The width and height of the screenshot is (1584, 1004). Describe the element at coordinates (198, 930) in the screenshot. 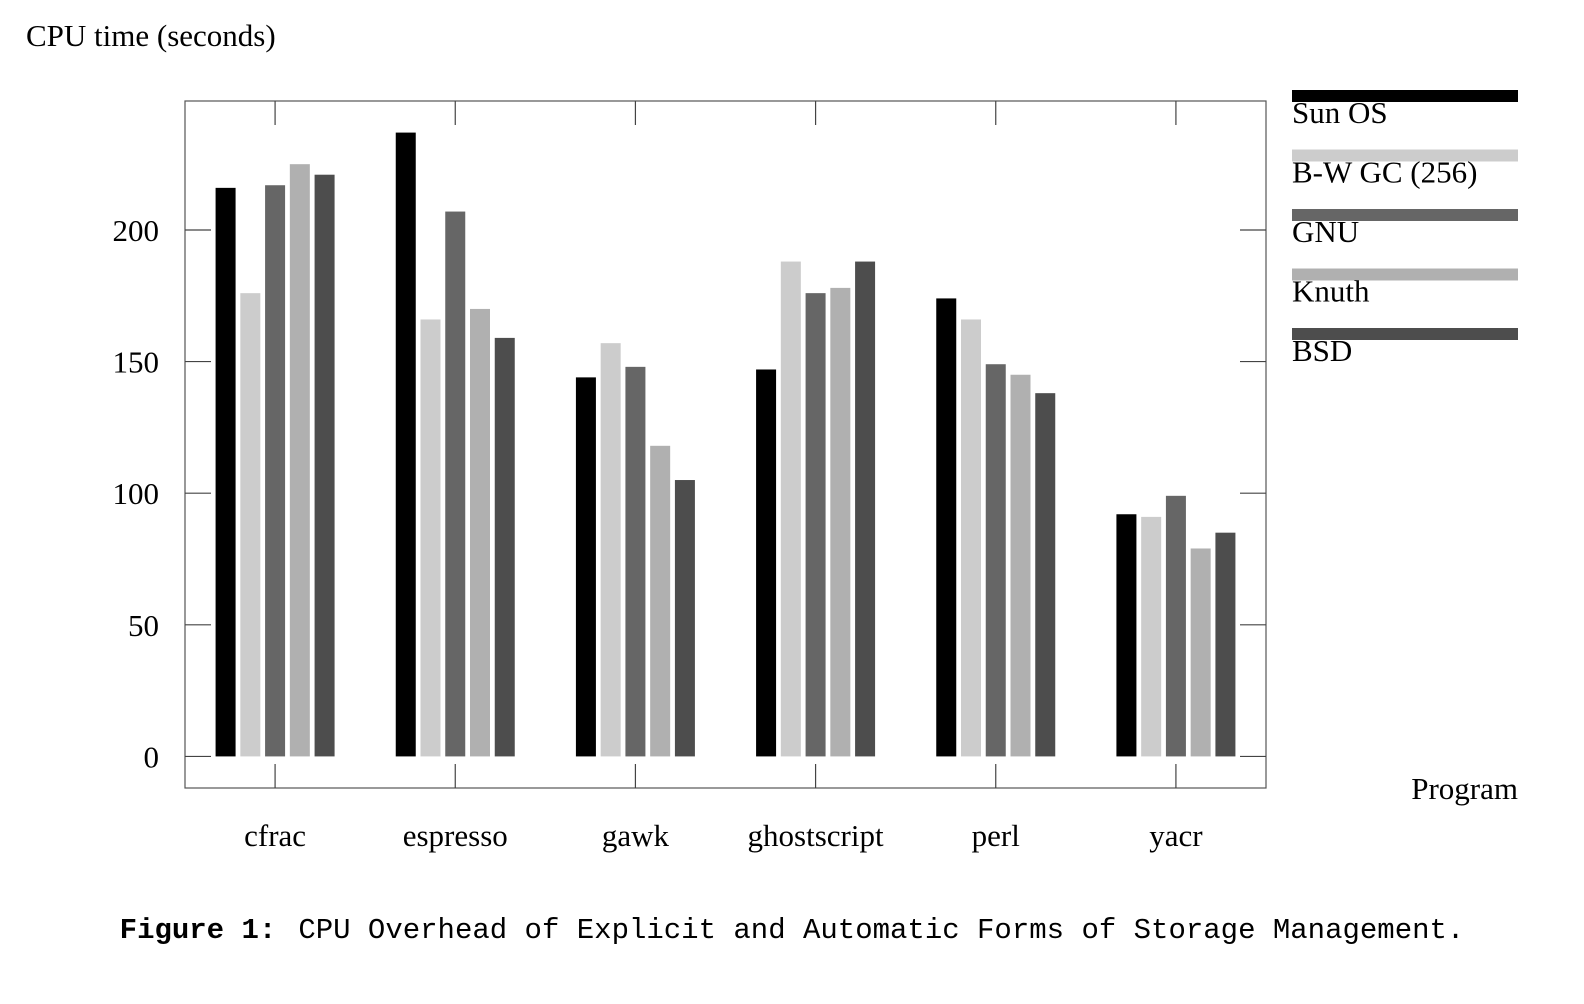

I see `figure-label: Figure 1:` at that location.